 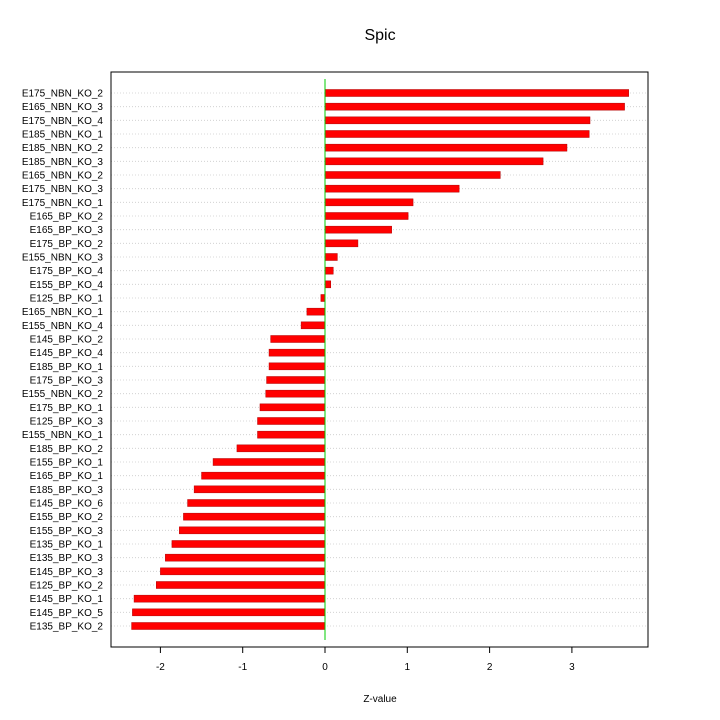 I want to click on category-label: E185_NBN_KO_1, so click(x=63, y=135).